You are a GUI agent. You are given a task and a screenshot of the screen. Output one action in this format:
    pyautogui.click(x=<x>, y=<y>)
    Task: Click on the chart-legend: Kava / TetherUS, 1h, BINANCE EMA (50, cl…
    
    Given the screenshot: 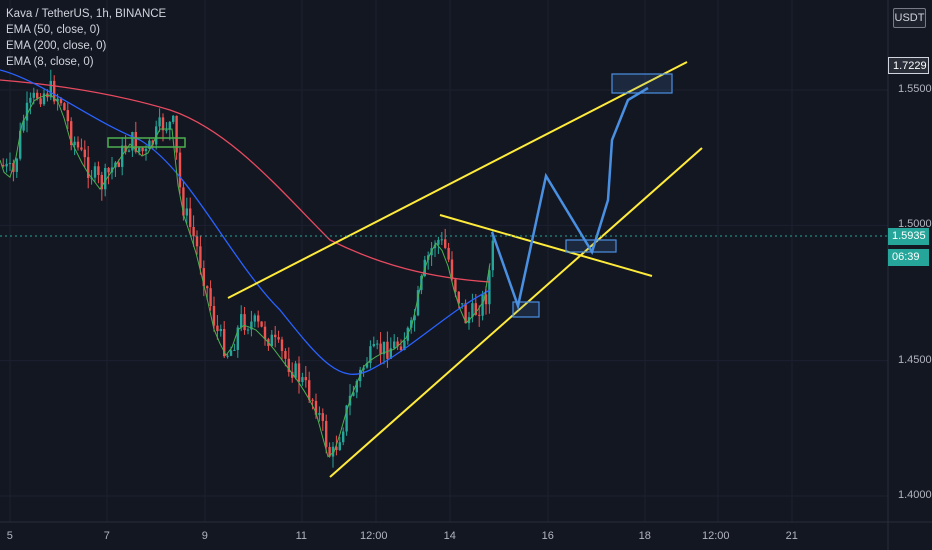 What is the action you would take?
    pyautogui.click(x=86, y=38)
    